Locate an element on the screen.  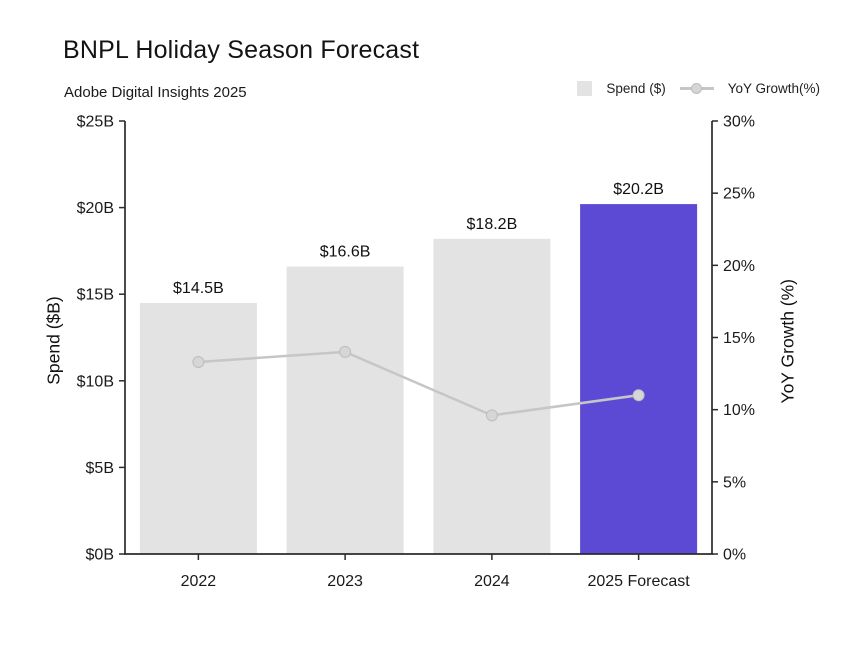
y-right-tick-label: 20% is located at coordinates (739, 266).